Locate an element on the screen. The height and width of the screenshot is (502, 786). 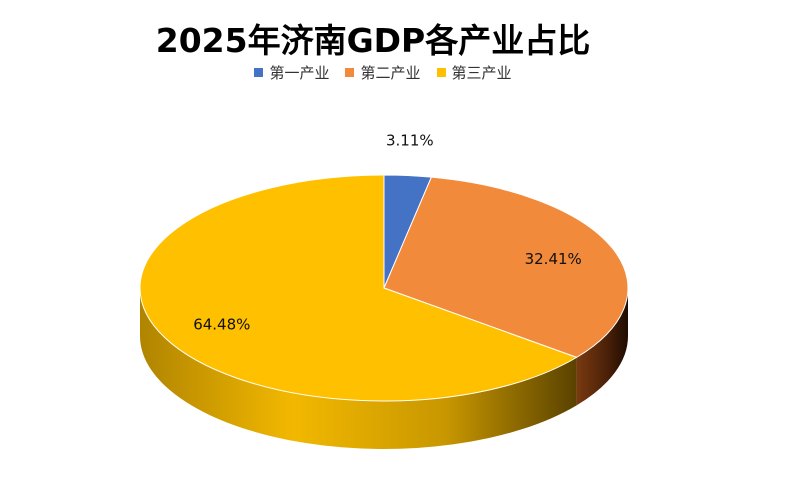
legend-swatch-tertiary is located at coordinates (441, 72).